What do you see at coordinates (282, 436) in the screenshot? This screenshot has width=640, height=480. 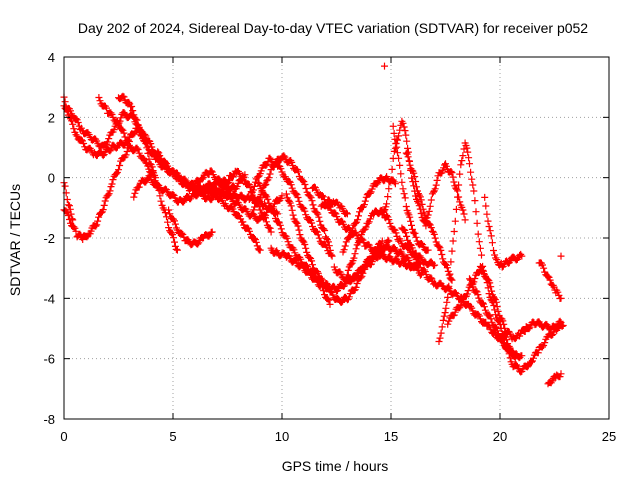 I see `x-tick-label: 10` at bounding box center [282, 436].